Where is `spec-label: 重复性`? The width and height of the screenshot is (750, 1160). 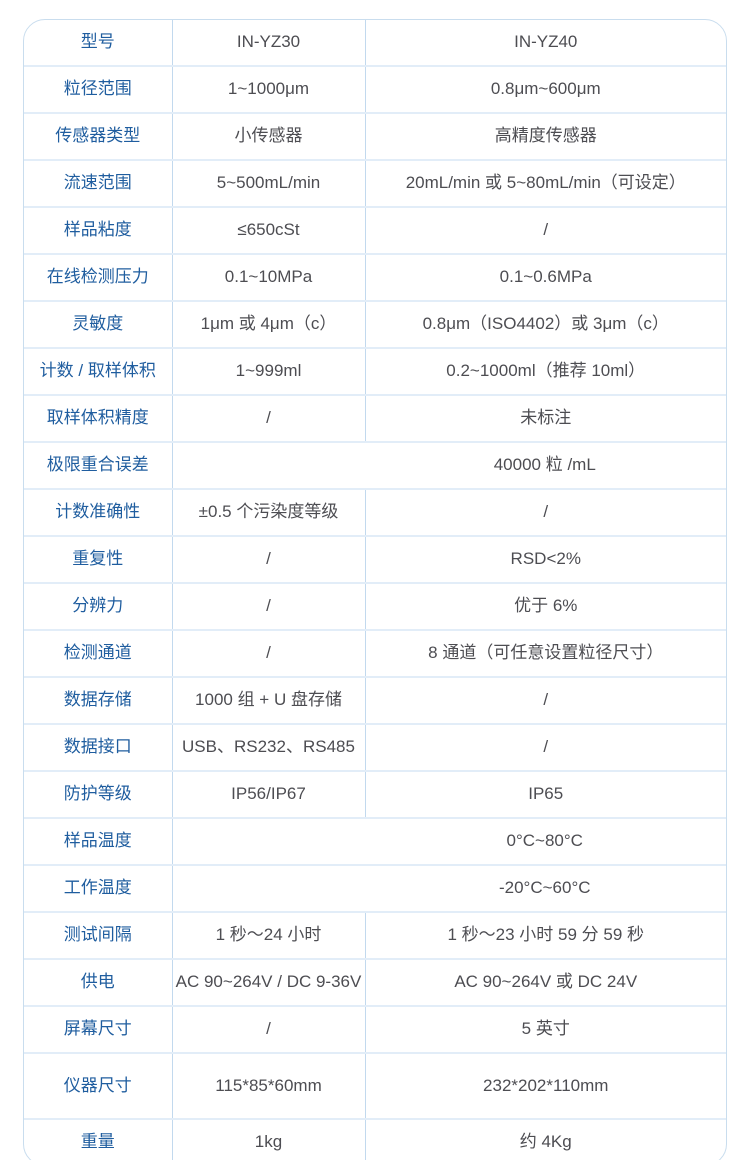
spec-label: 重复性 is located at coordinates (98, 559).